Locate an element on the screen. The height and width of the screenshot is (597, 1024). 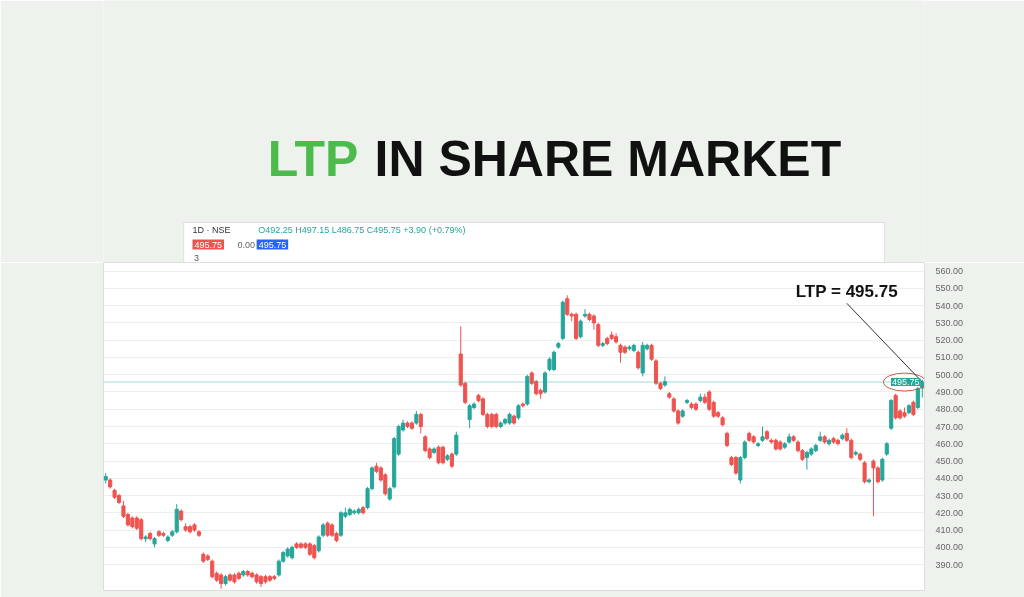
y-tick-label: 390.00 is located at coordinates (949, 564).